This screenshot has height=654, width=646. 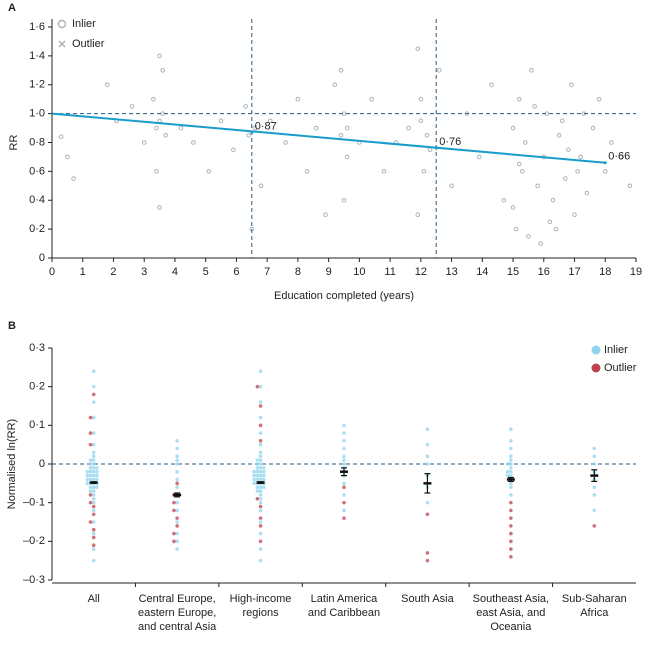 What do you see at coordinates (427, 599) in the screenshot?
I see `category-label: South Asia` at bounding box center [427, 599].